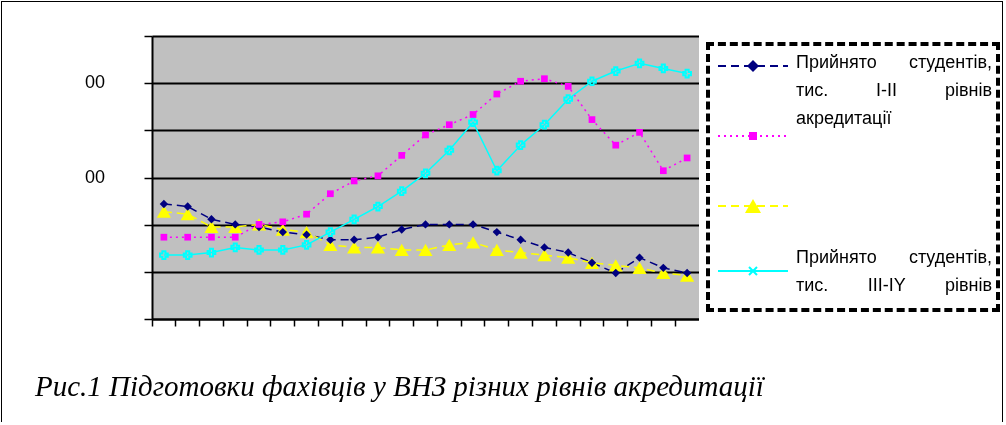 The image size is (1006, 425). What do you see at coordinates (894, 90) in the screenshot?
I see `legend-label: Прийнято студентів, тис. I-II рівнів акредитації` at bounding box center [894, 90].